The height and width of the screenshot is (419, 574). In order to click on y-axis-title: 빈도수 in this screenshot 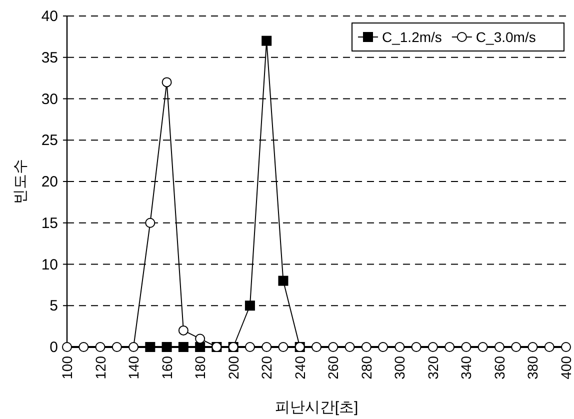, I will do `click(20, 181)`.